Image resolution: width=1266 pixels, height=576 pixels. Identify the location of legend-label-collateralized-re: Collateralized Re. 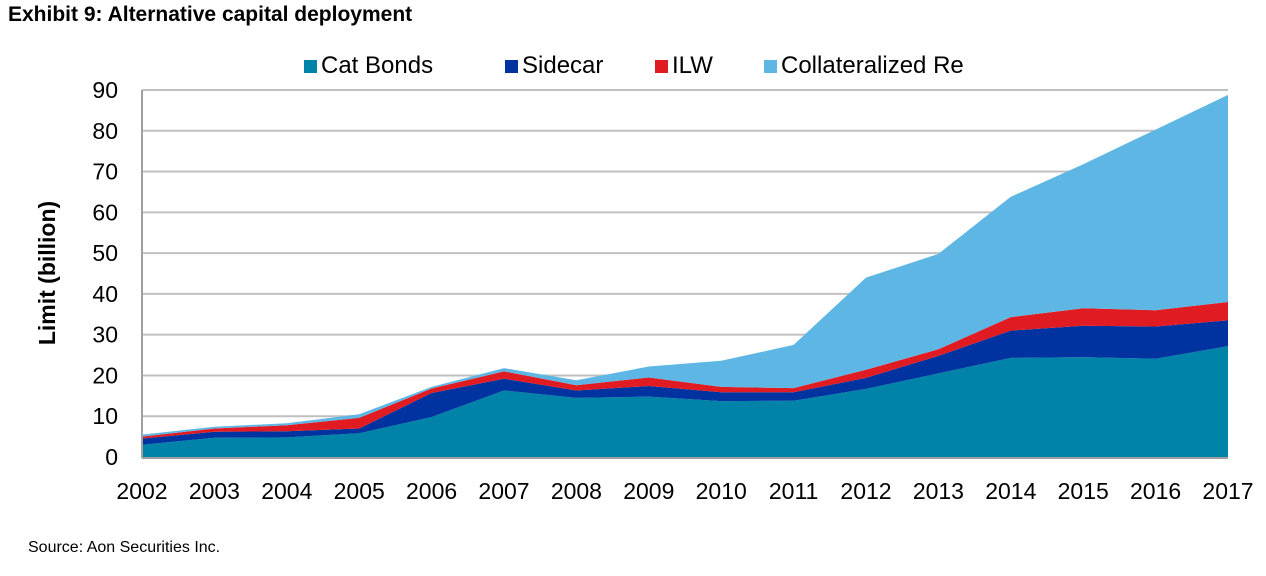
(872, 65).